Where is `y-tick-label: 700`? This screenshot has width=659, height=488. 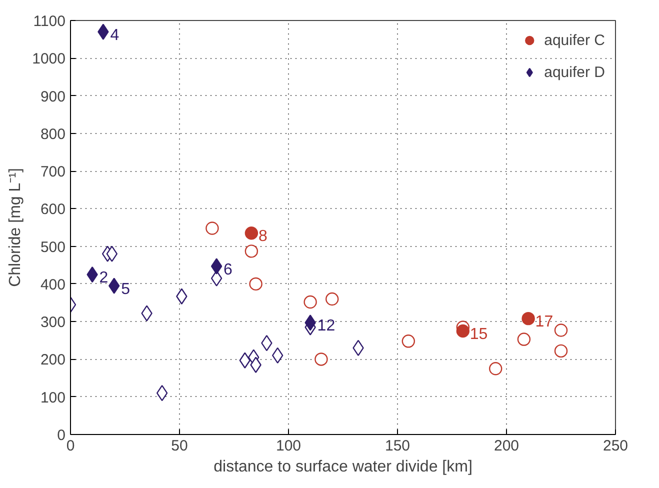
y-tick-label: 700 is located at coordinates (53, 172).